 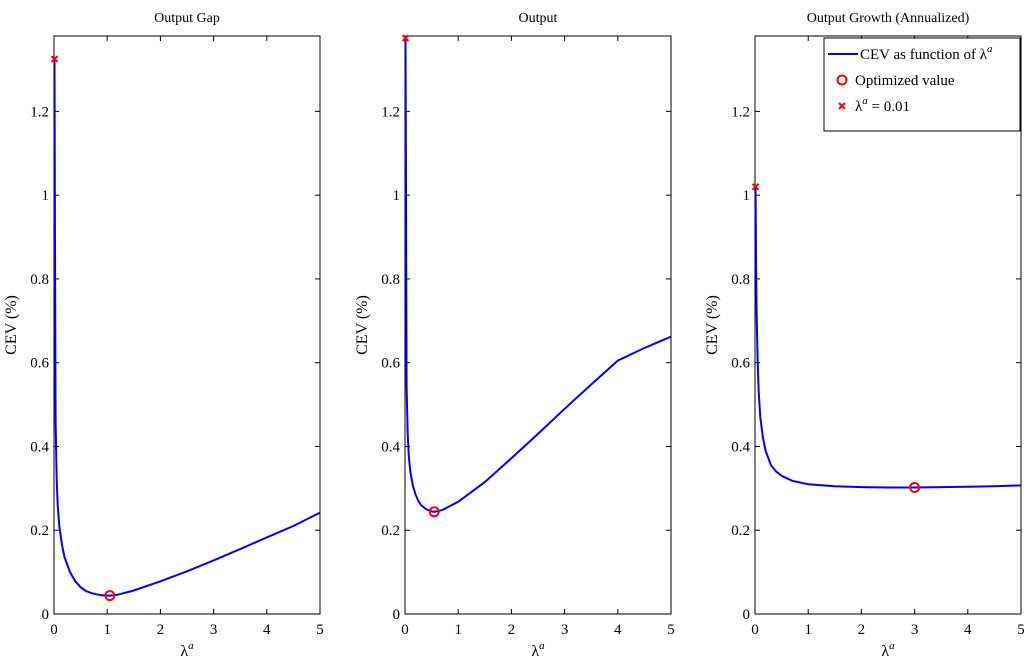 I want to click on legend-entry: CEV as function of λa, so click(x=926, y=53).